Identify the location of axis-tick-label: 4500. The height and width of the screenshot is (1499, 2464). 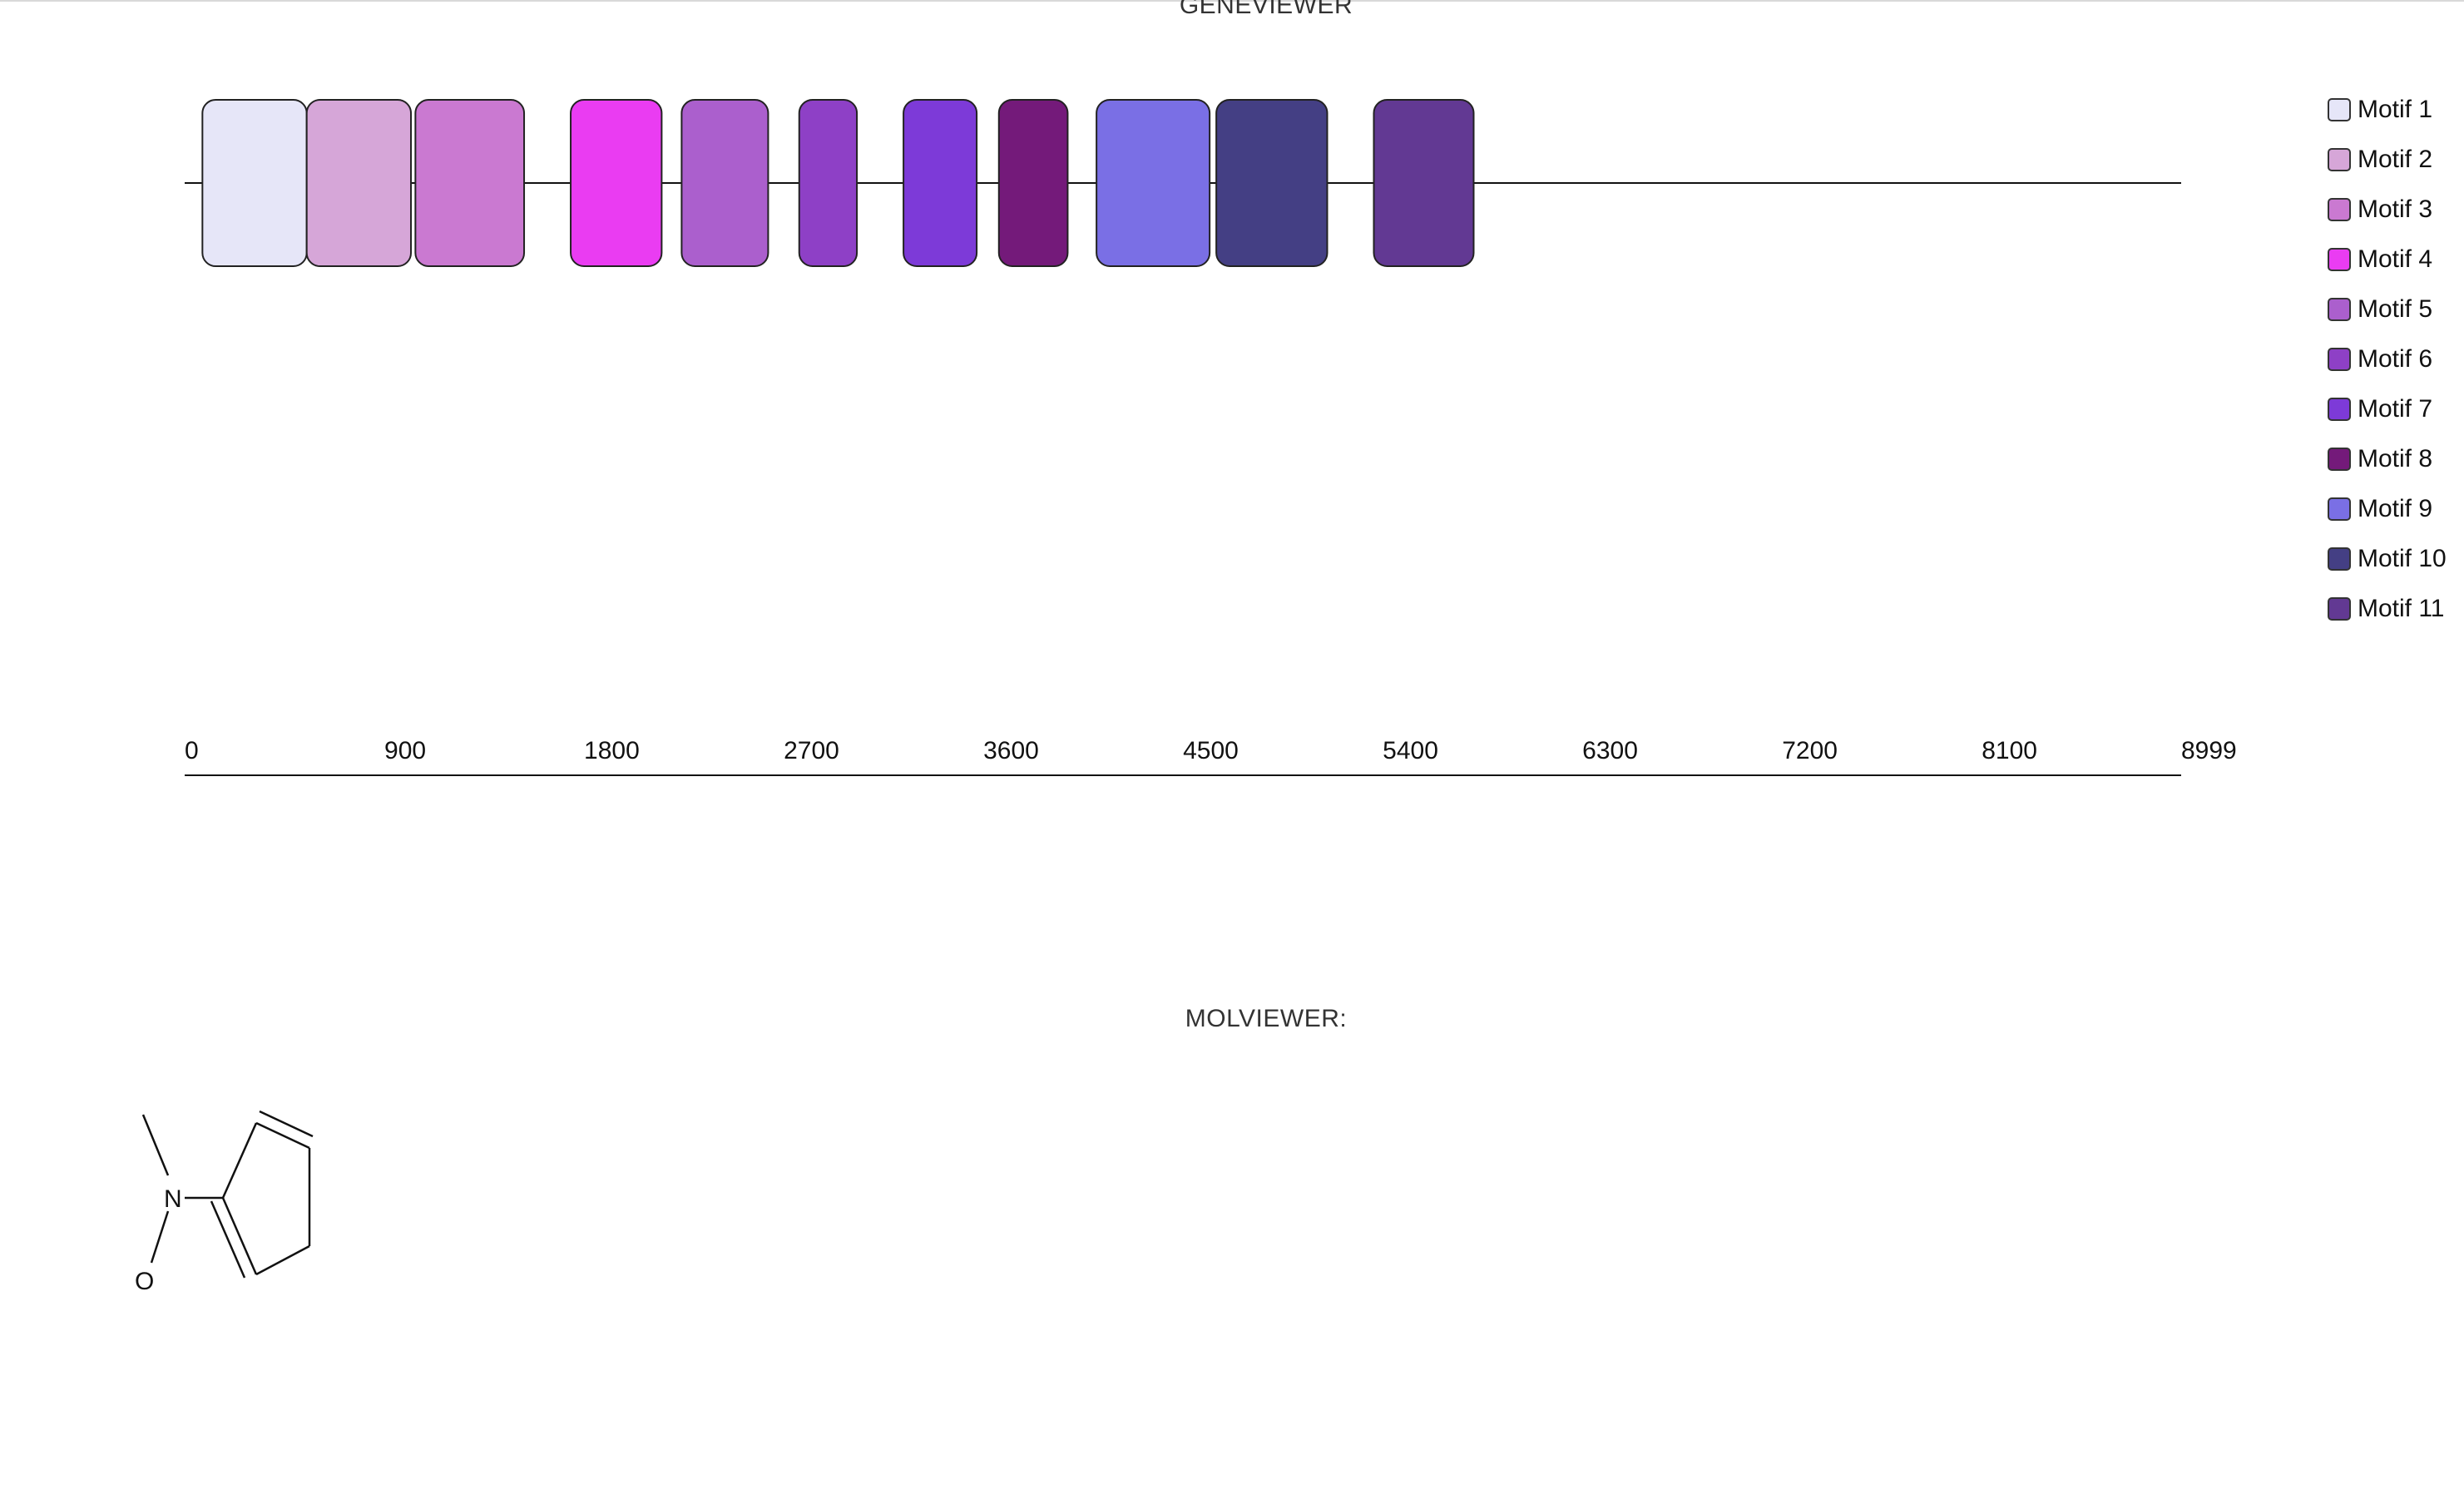
(1211, 750).